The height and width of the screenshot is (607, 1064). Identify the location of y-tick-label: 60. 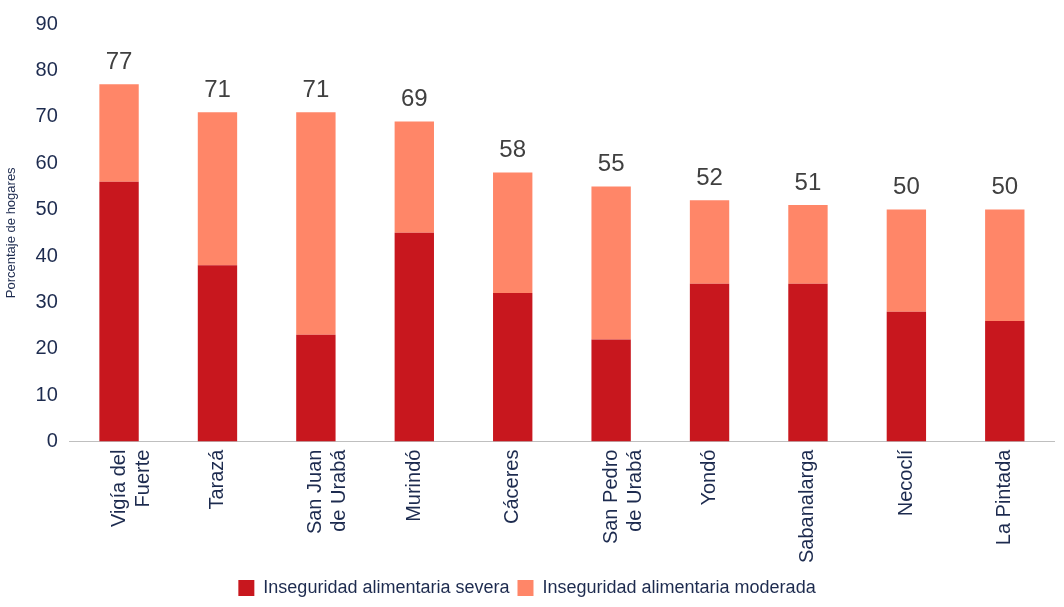
(46, 161).